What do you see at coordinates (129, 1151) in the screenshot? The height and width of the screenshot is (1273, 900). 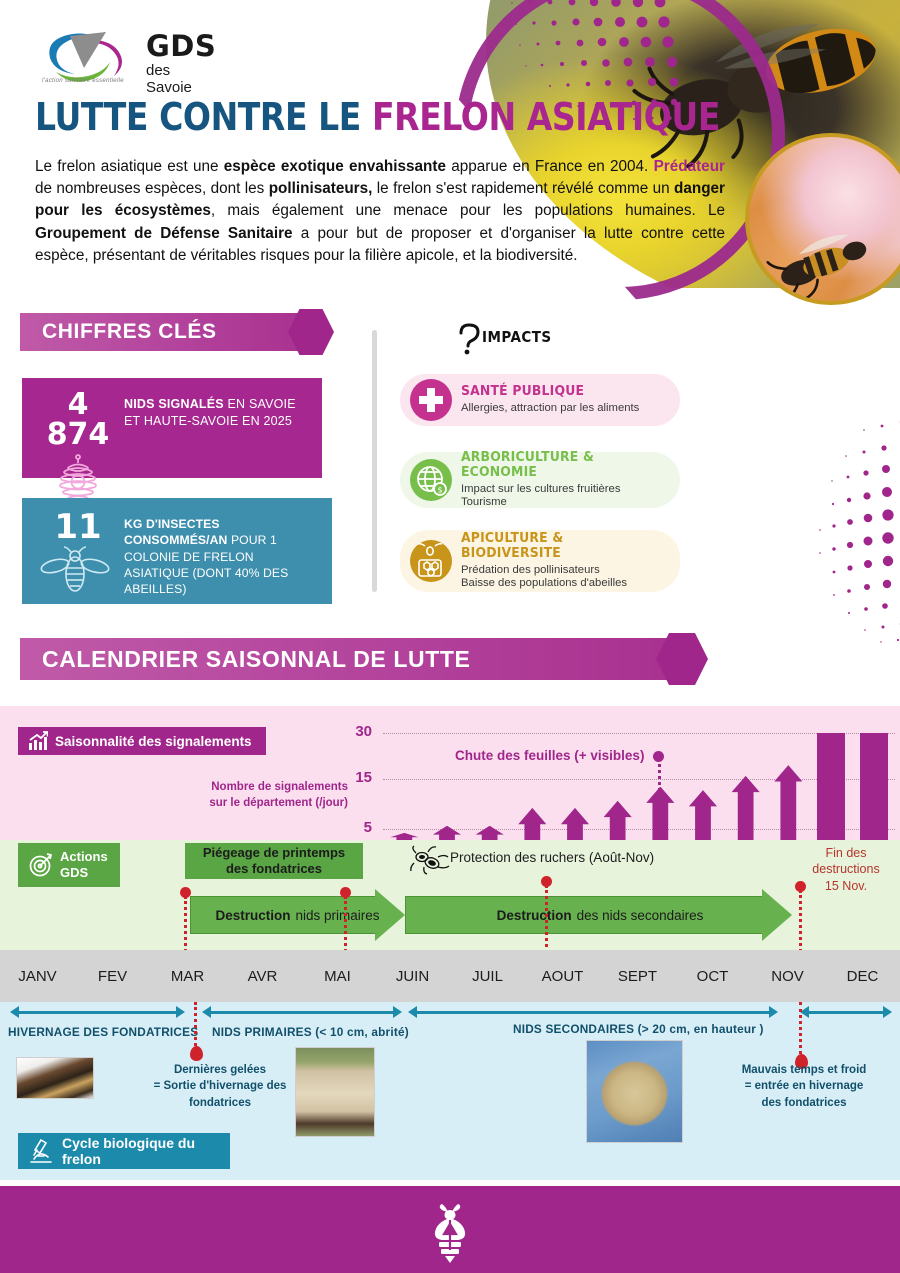 I see `badge-cycle-label: Cycle biologique du frelon` at bounding box center [129, 1151].